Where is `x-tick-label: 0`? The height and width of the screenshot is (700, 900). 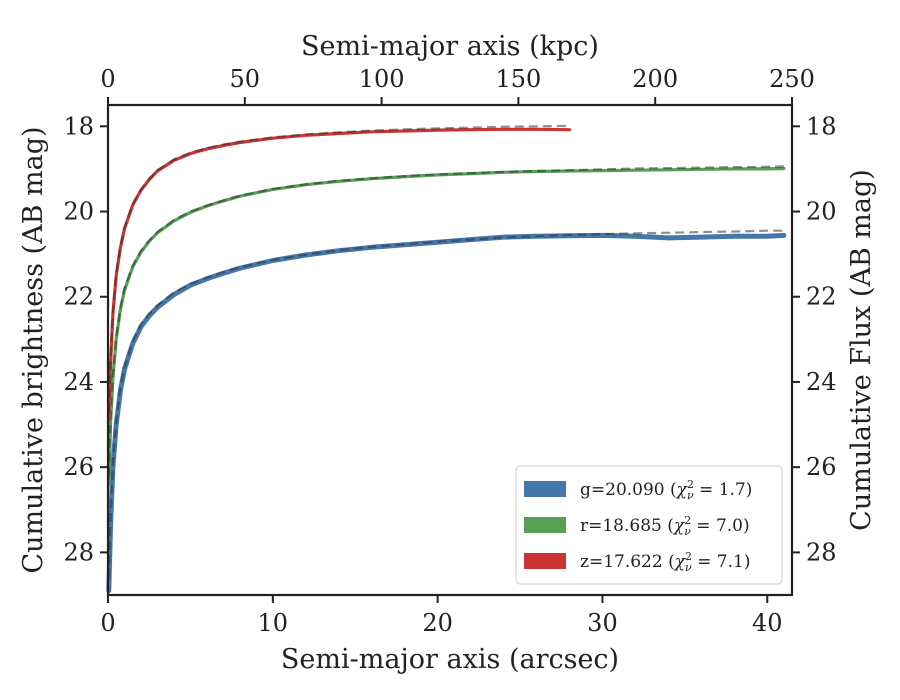 x-tick-label: 0 is located at coordinates (107, 623).